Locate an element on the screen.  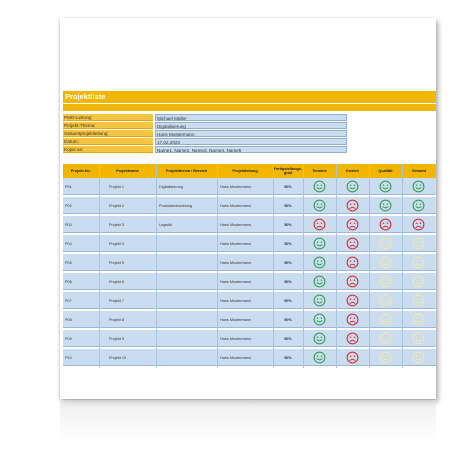
cell-nr: P07 is located at coordinates (68, 300).